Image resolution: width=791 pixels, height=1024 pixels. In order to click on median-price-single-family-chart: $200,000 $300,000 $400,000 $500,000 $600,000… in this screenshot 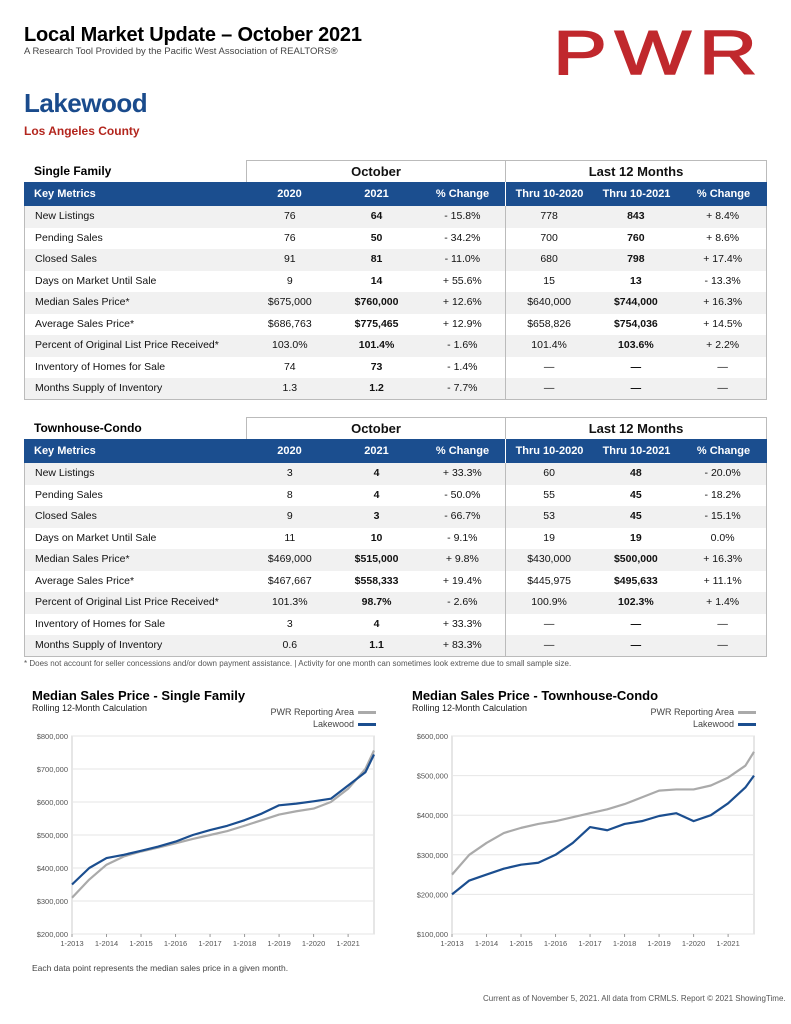, I will do `click(206, 840)`.